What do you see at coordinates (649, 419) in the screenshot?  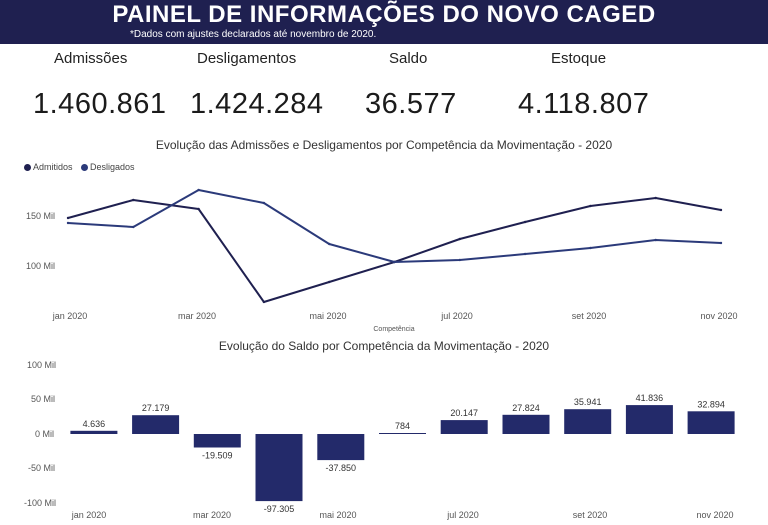 I see `bar-out` at bounding box center [649, 419].